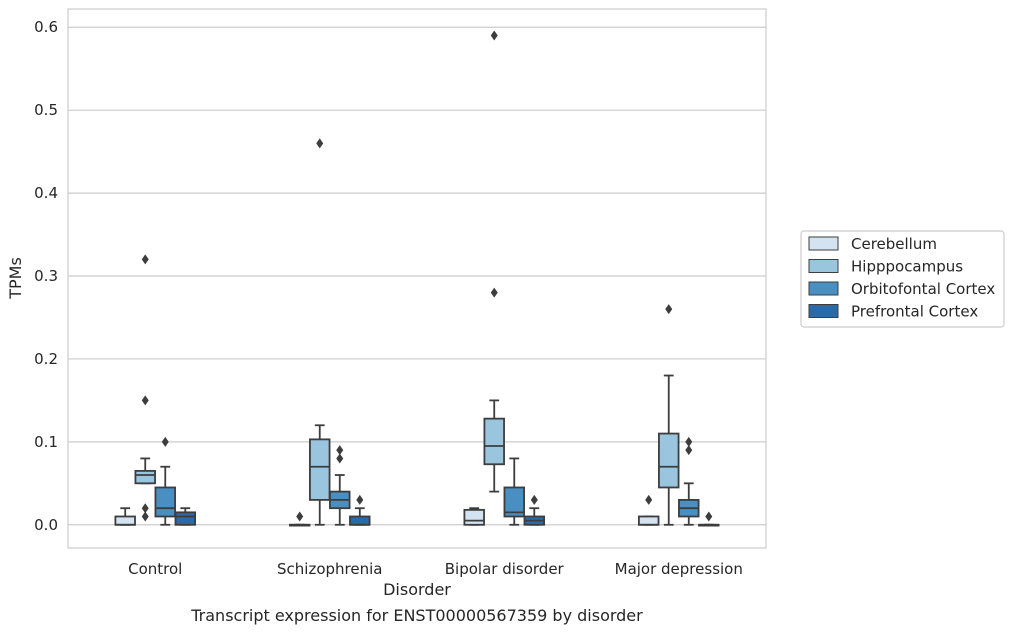 This screenshot has height=634, width=1014. What do you see at coordinates (679, 569) in the screenshot?
I see `x-tick-label: Major depression` at bounding box center [679, 569].